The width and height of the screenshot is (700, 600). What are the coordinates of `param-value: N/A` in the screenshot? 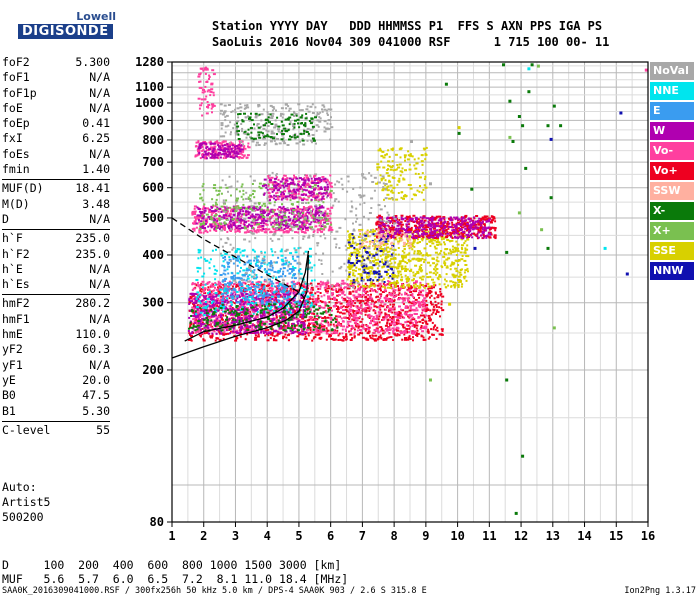 It's located at (99, 268).